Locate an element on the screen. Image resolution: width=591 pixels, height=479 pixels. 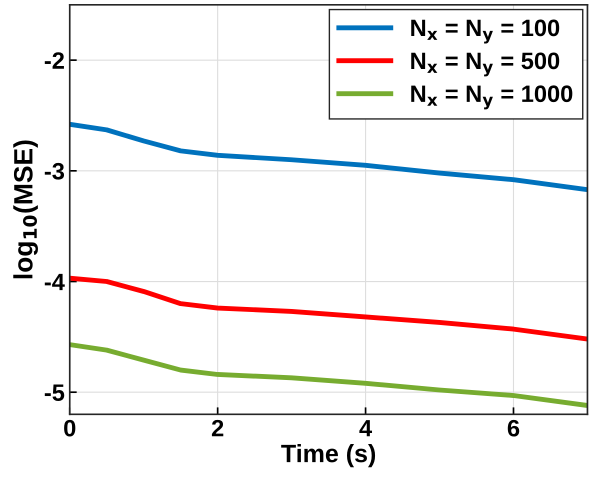
x-tick-label: 0 is located at coordinates (70, 428).